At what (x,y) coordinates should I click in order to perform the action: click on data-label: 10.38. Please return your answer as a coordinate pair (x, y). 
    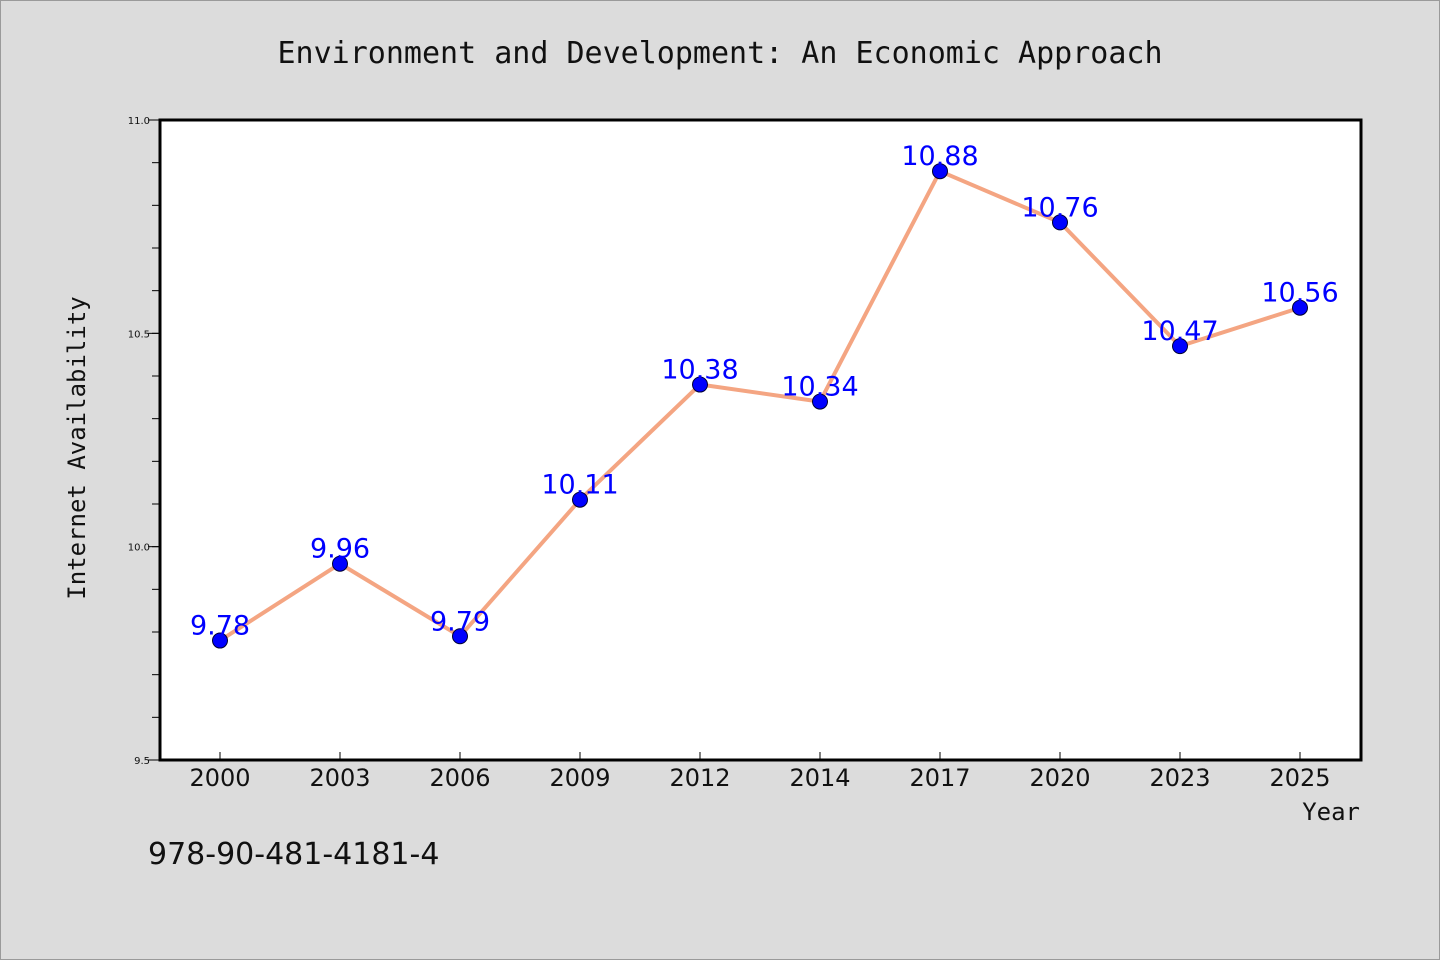
    Looking at the image, I should click on (699, 370).